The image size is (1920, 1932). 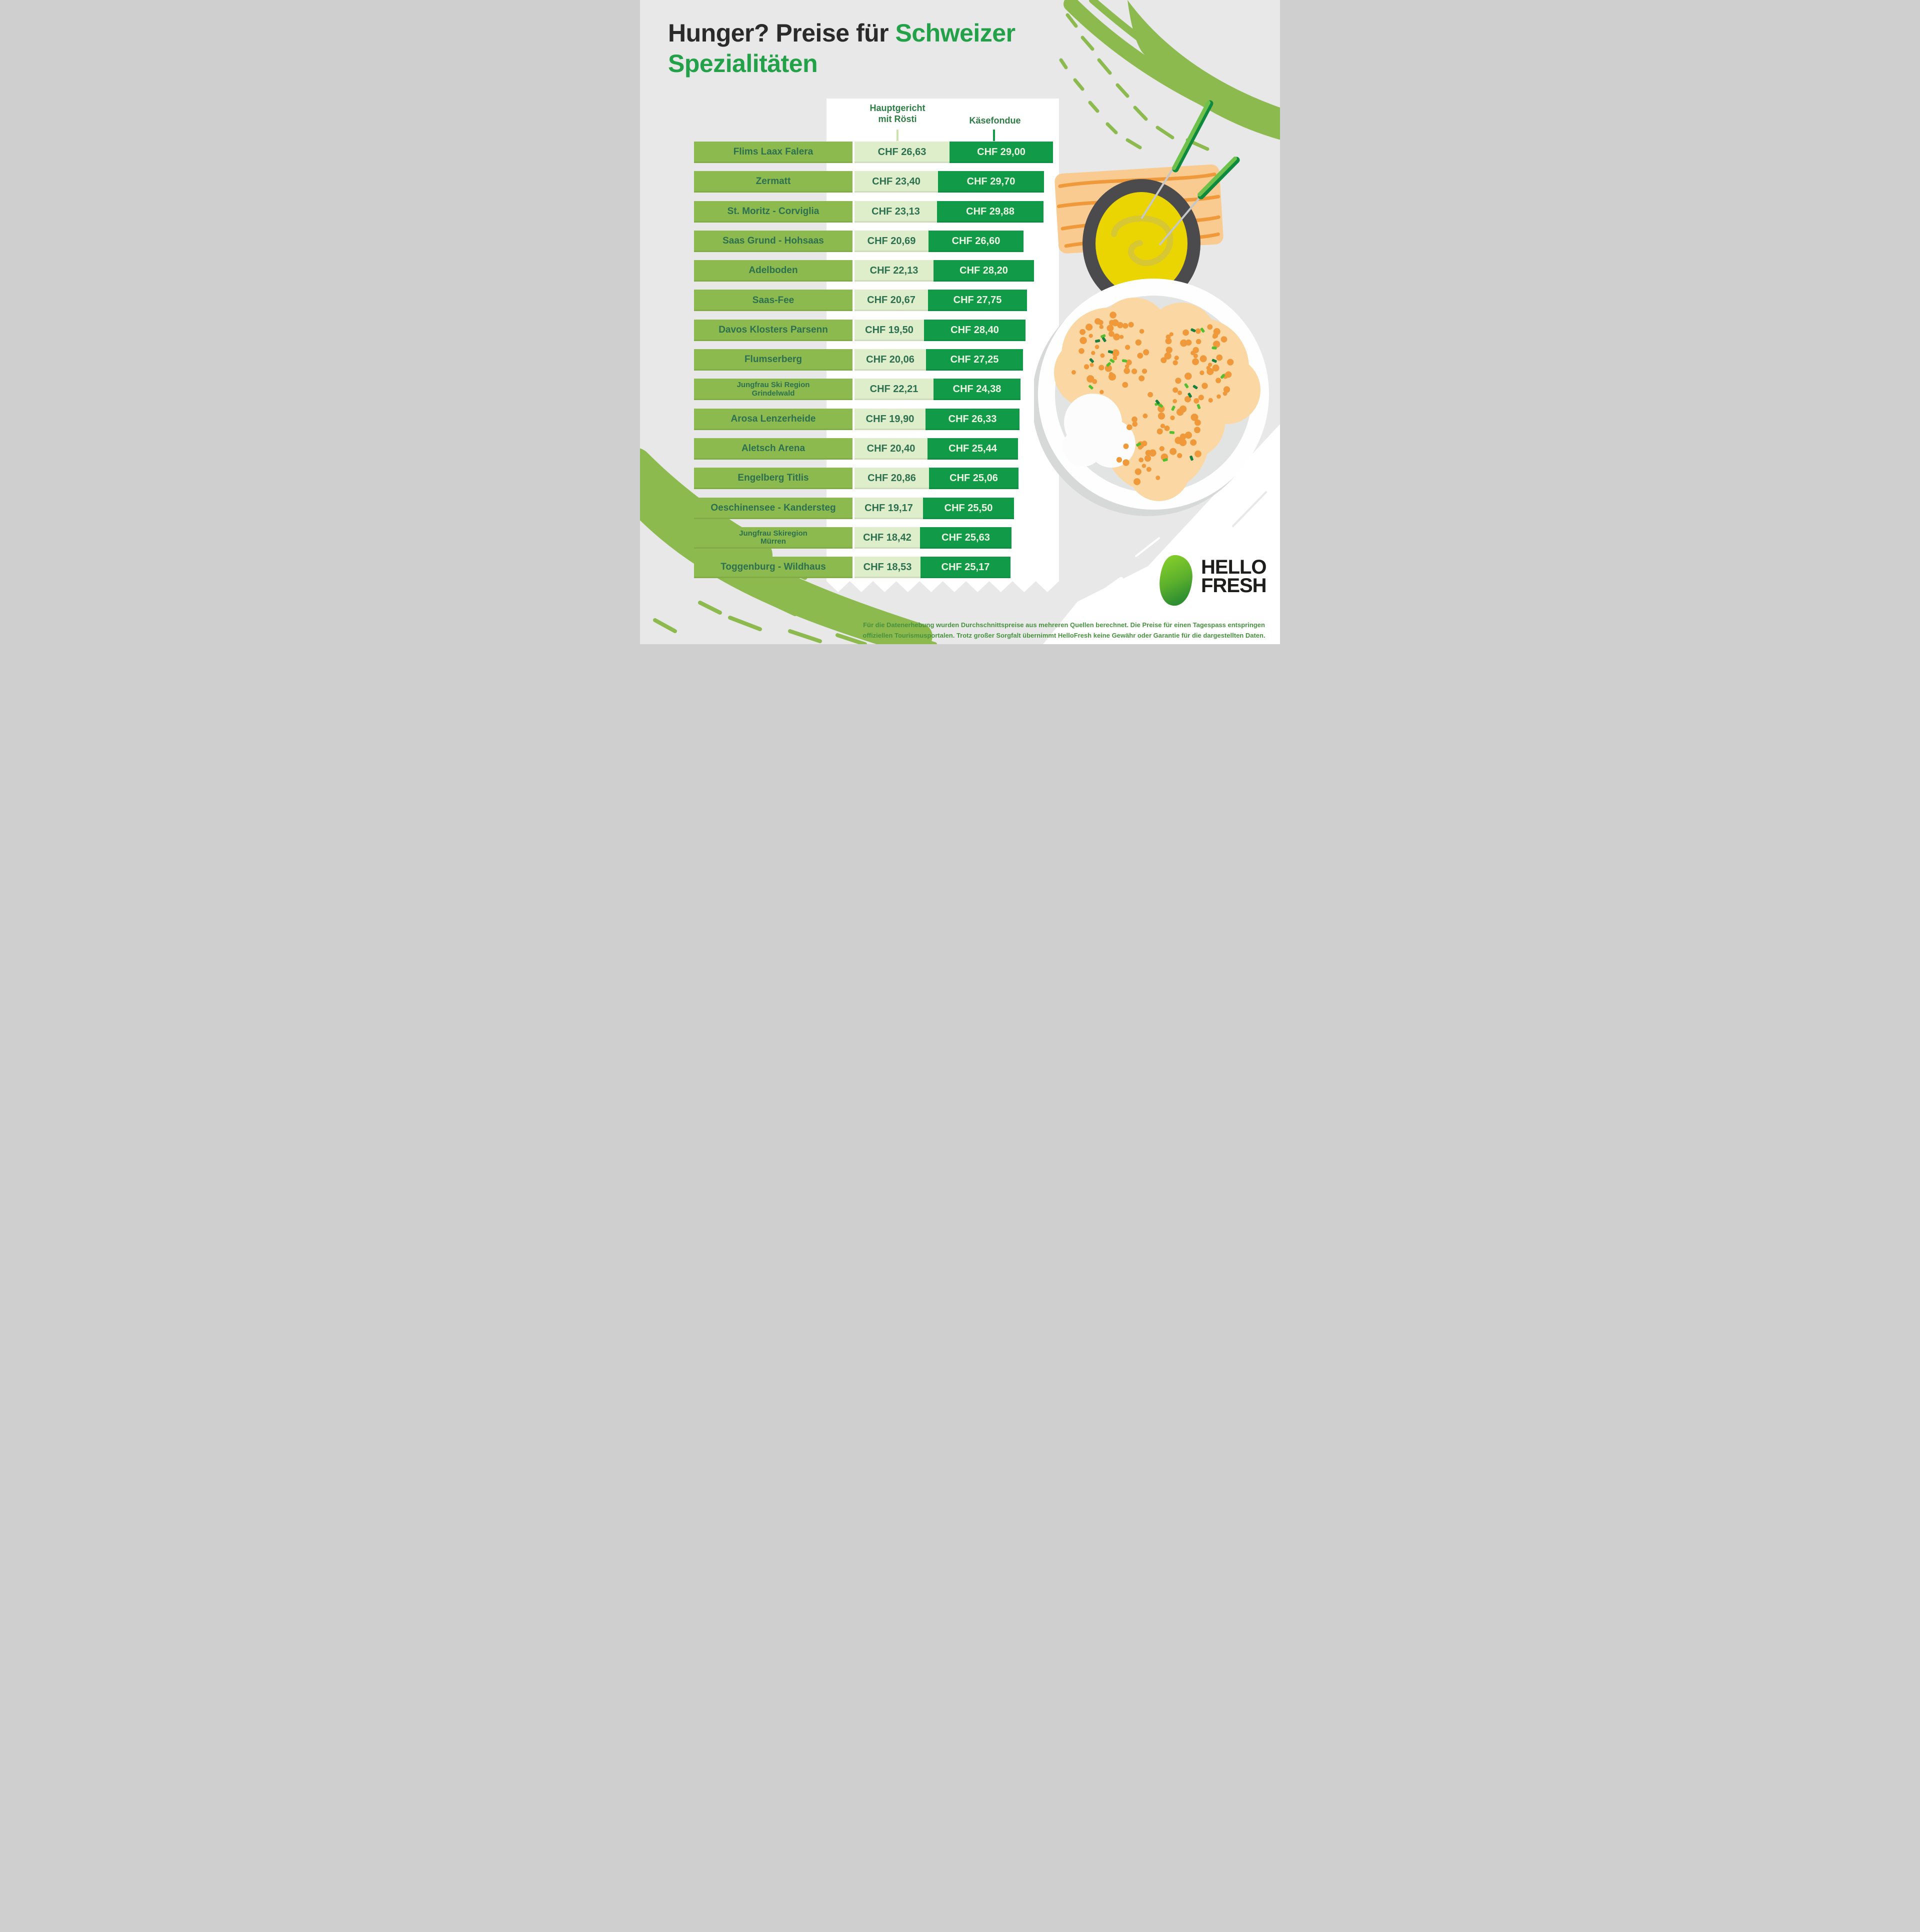 I want to click on region-label: Flumserberg, so click(x=773, y=360).